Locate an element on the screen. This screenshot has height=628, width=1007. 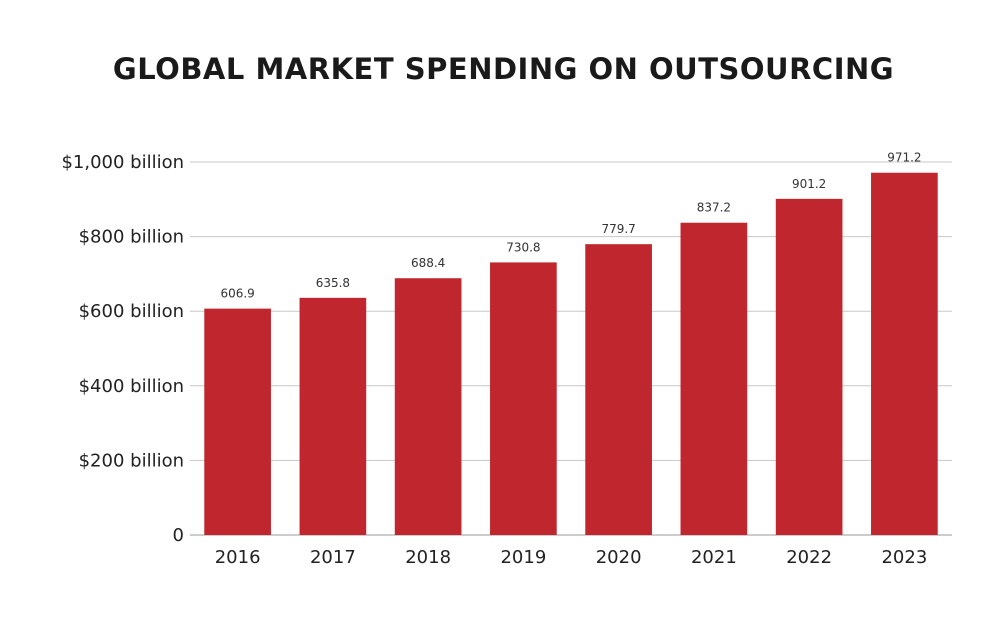
bar-2021 is located at coordinates (714, 378).